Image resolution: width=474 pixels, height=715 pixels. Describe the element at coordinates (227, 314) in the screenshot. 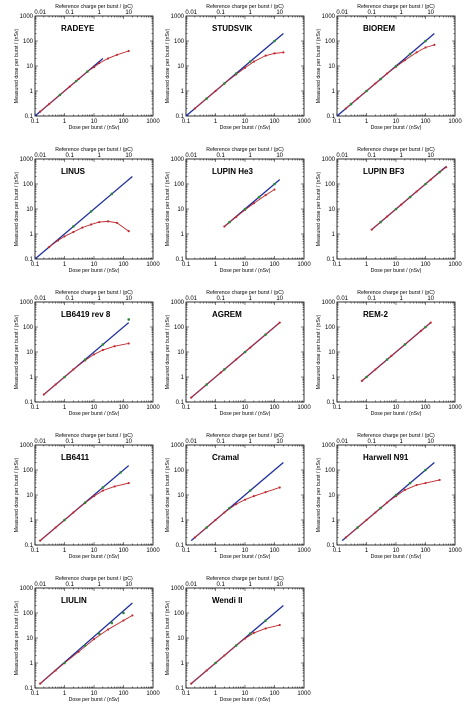

I see `panel-title: AGREM` at that location.